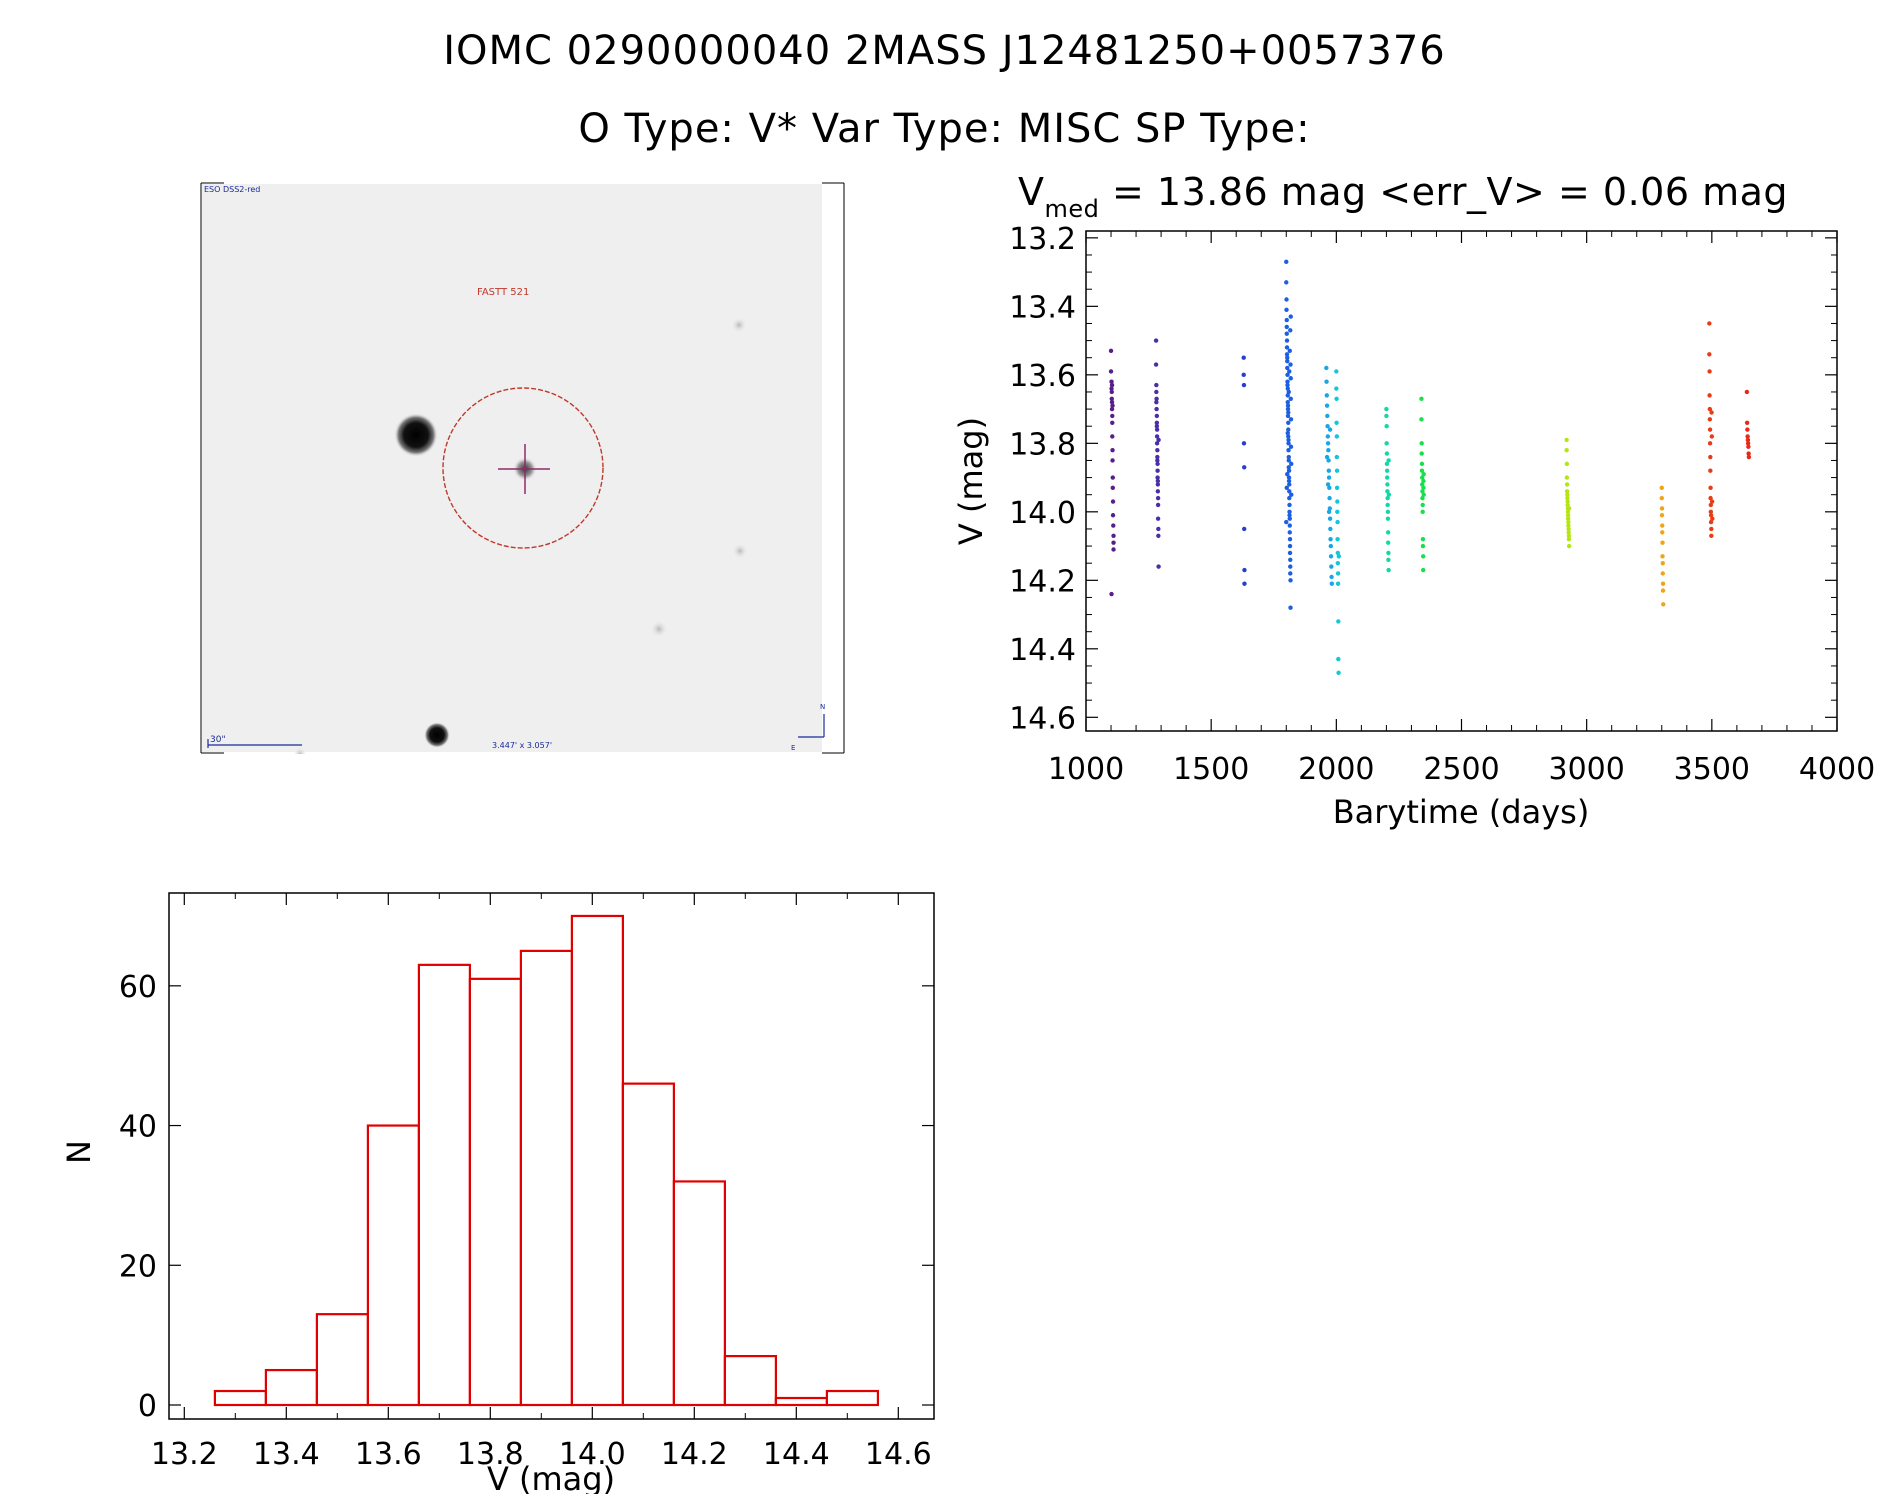  Describe the element at coordinates (138, 1266) in the screenshot. I see `hist-ytick-label: 20` at that location.